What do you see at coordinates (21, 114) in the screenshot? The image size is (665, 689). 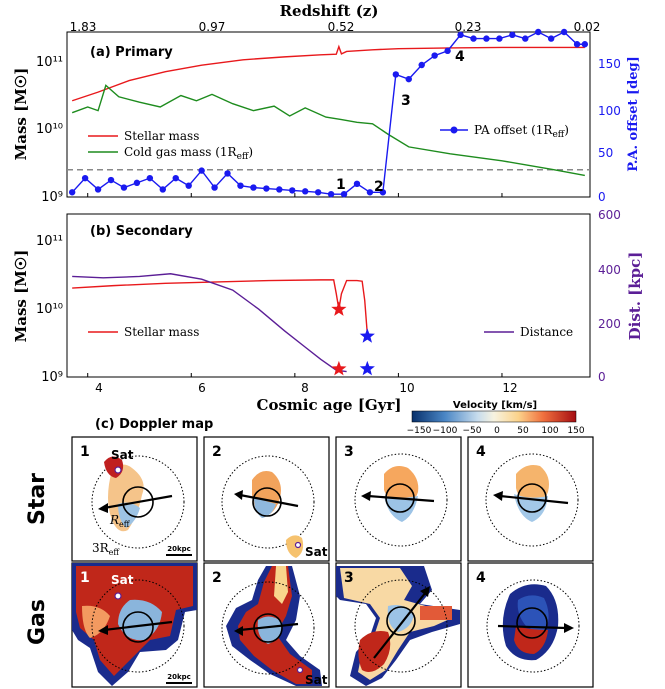 I see `panel-a-ylabel: Mass [M☉]` at bounding box center [21, 114].